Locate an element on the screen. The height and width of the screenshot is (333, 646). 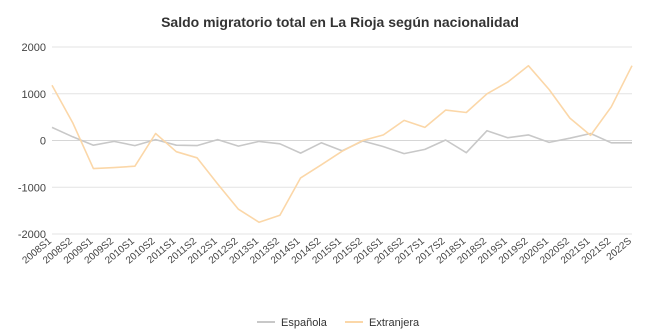
y-tick-label: 0 is located at coordinates (43, 142).